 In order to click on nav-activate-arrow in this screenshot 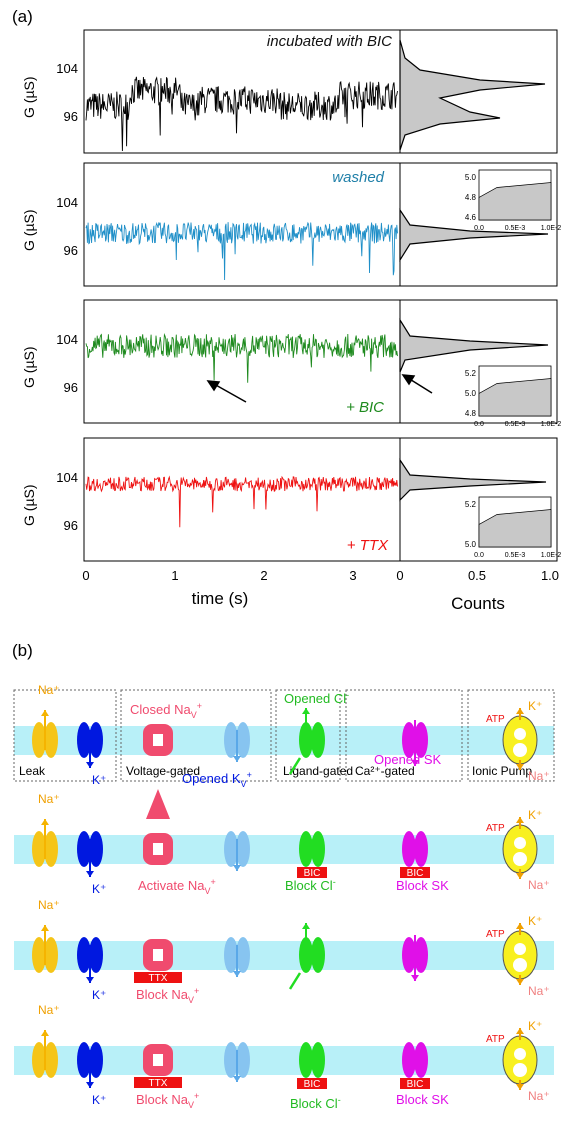, I will do `click(158, 804)`.